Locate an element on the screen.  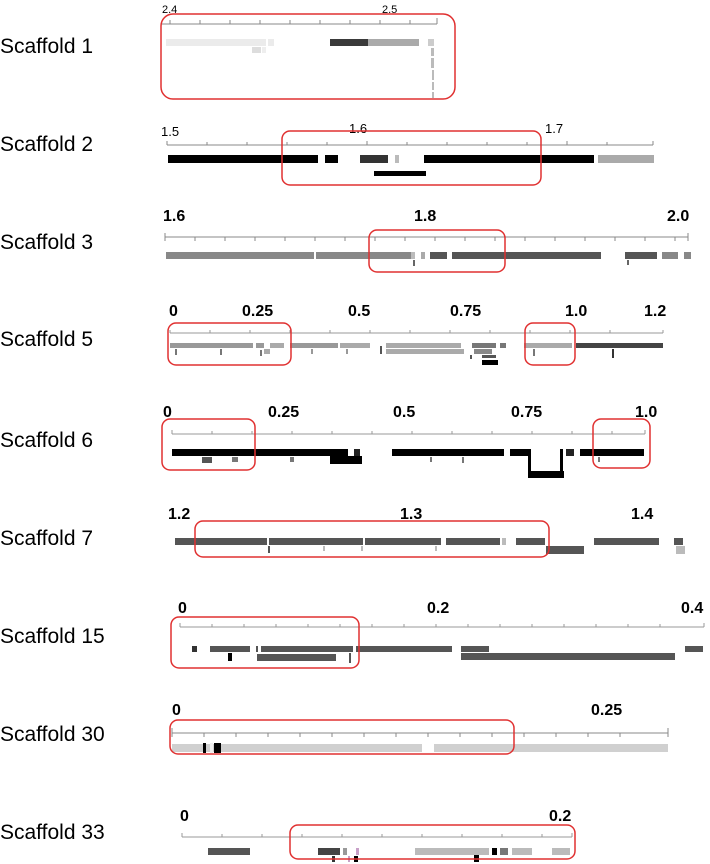
scaffold-panel-3: Scaffold 3 1.6 1.8 2.0 is located at coordinates (345, 240).